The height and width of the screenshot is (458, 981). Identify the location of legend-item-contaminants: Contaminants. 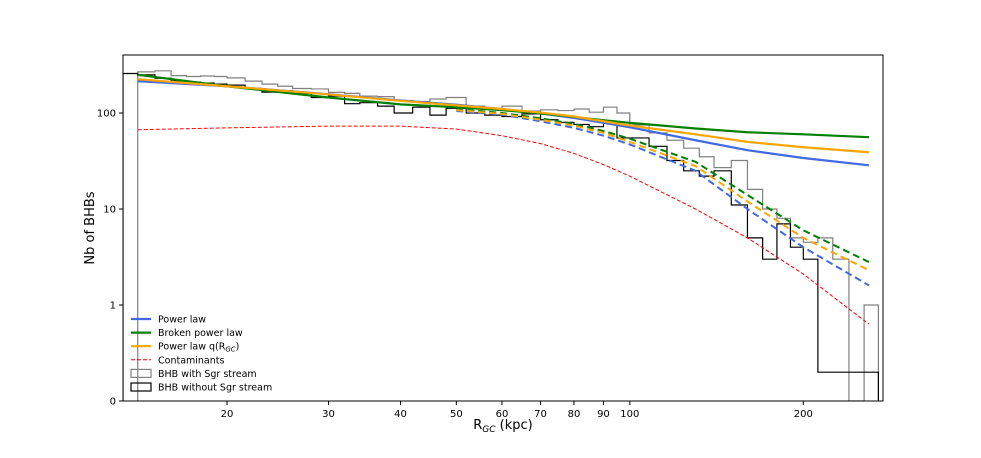
(177, 360).